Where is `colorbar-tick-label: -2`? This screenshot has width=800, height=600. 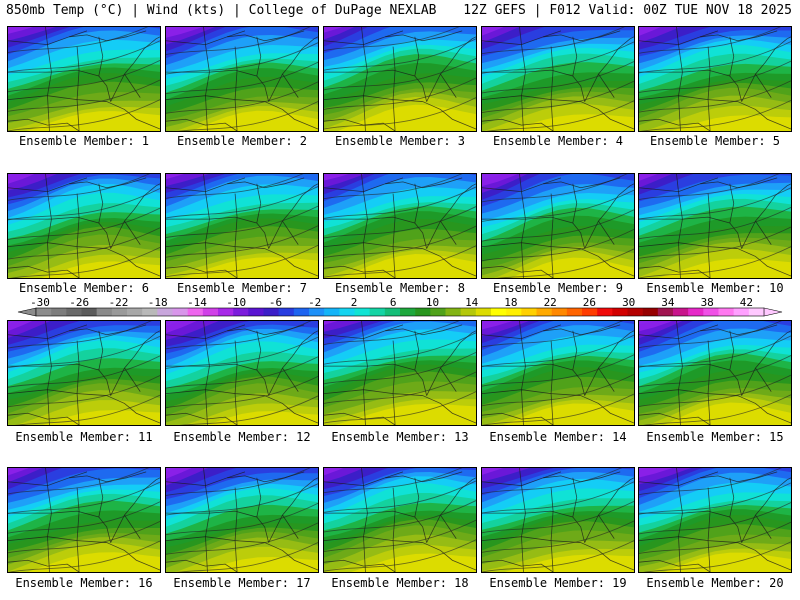
colorbar-tick-label: -2 is located at coordinates (314, 302).